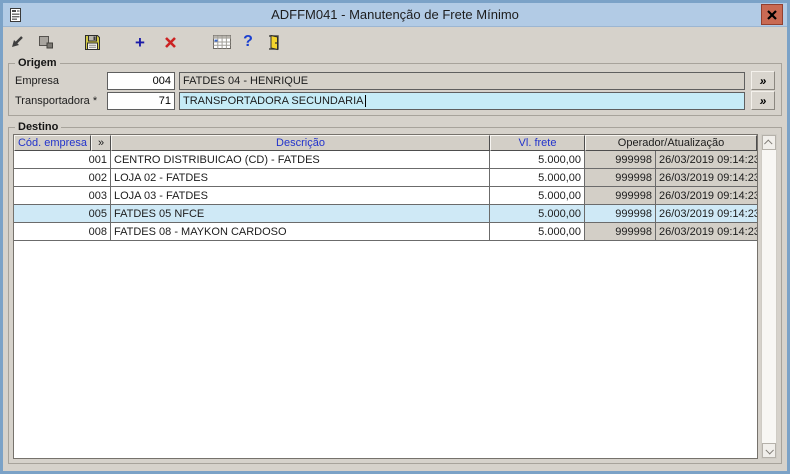 This screenshot has width=790, height=474. Describe the element at coordinates (62, 195) in the screenshot. I see `cell-code: 003` at that location.